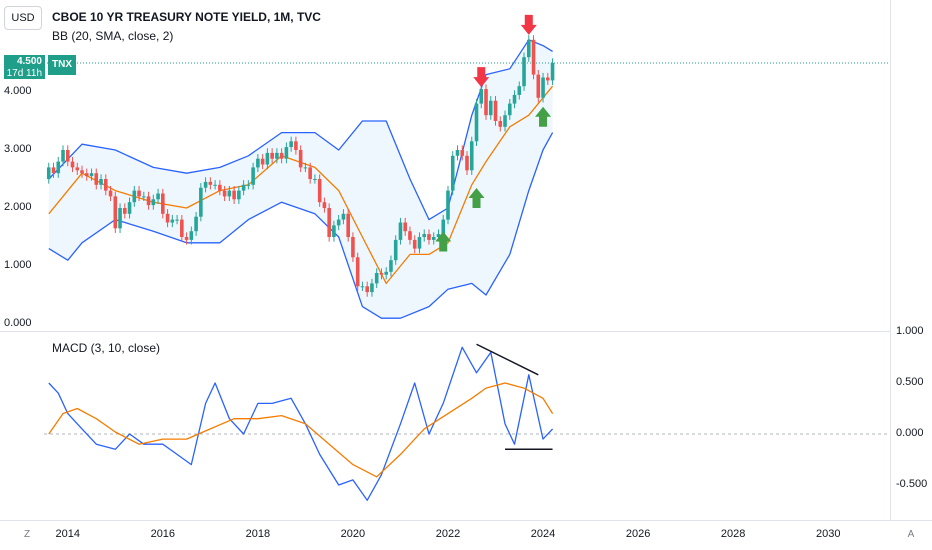  Describe the element at coordinates (23, 18) in the screenshot. I see `currency-button: USD` at that location.